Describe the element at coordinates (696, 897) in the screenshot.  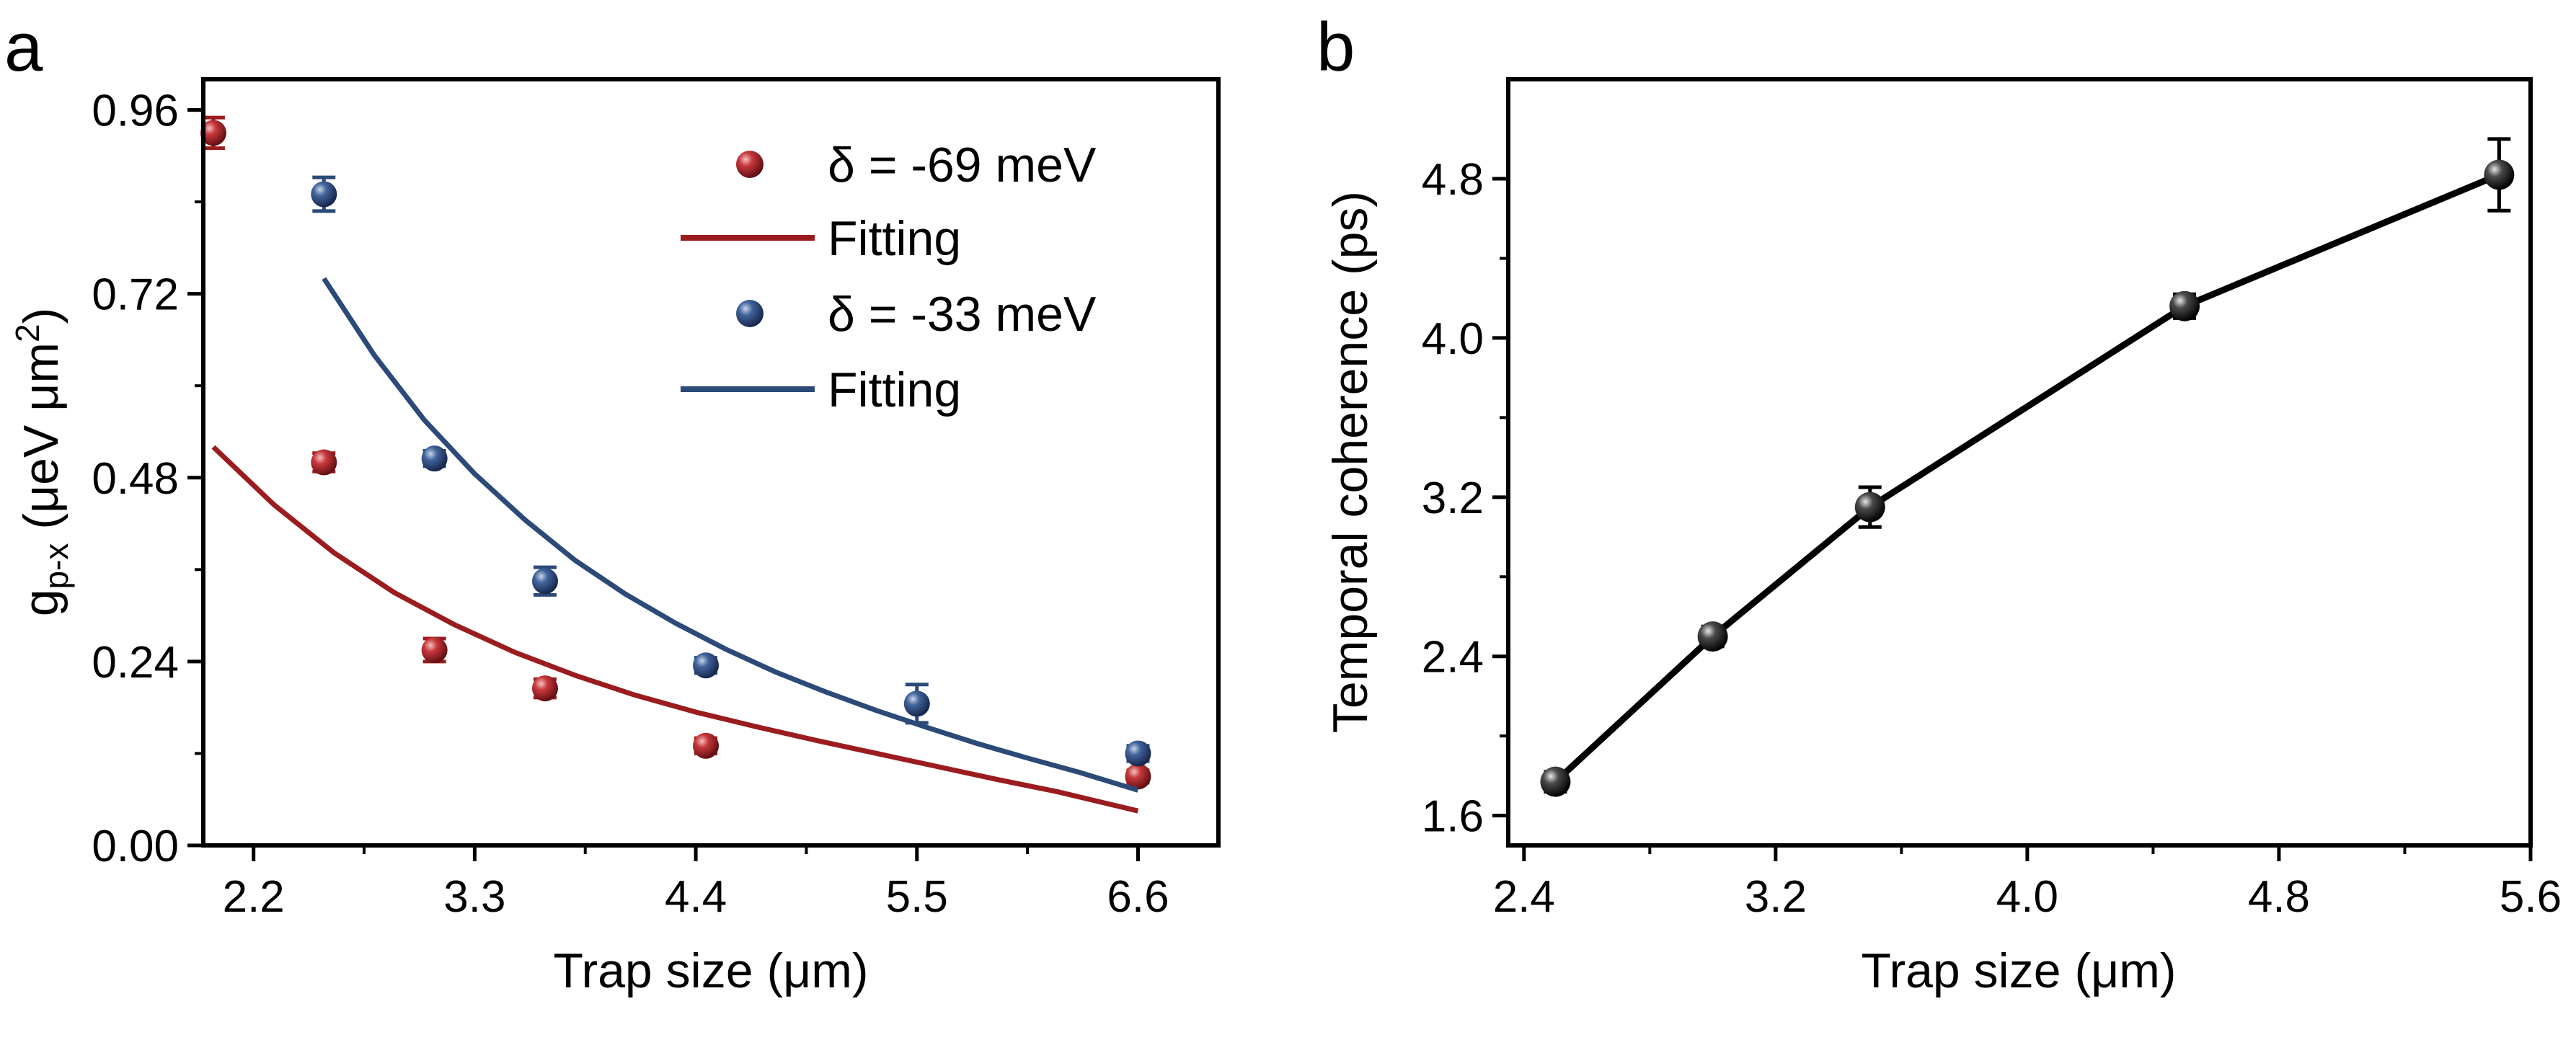
I see `x-tick-label: 4.4` at that location.